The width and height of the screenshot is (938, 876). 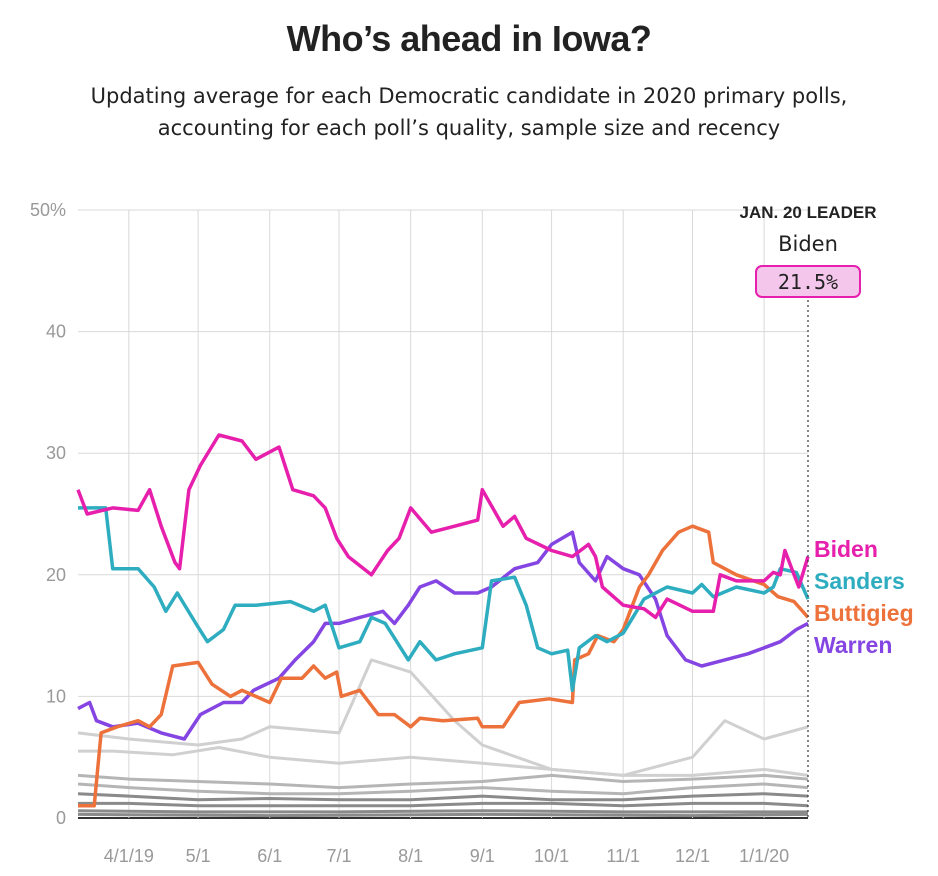 What do you see at coordinates (864, 597) in the screenshot?
I see `series-labels: Biden Sanders Buttigieg Warren` at bounding box center [864, 597].